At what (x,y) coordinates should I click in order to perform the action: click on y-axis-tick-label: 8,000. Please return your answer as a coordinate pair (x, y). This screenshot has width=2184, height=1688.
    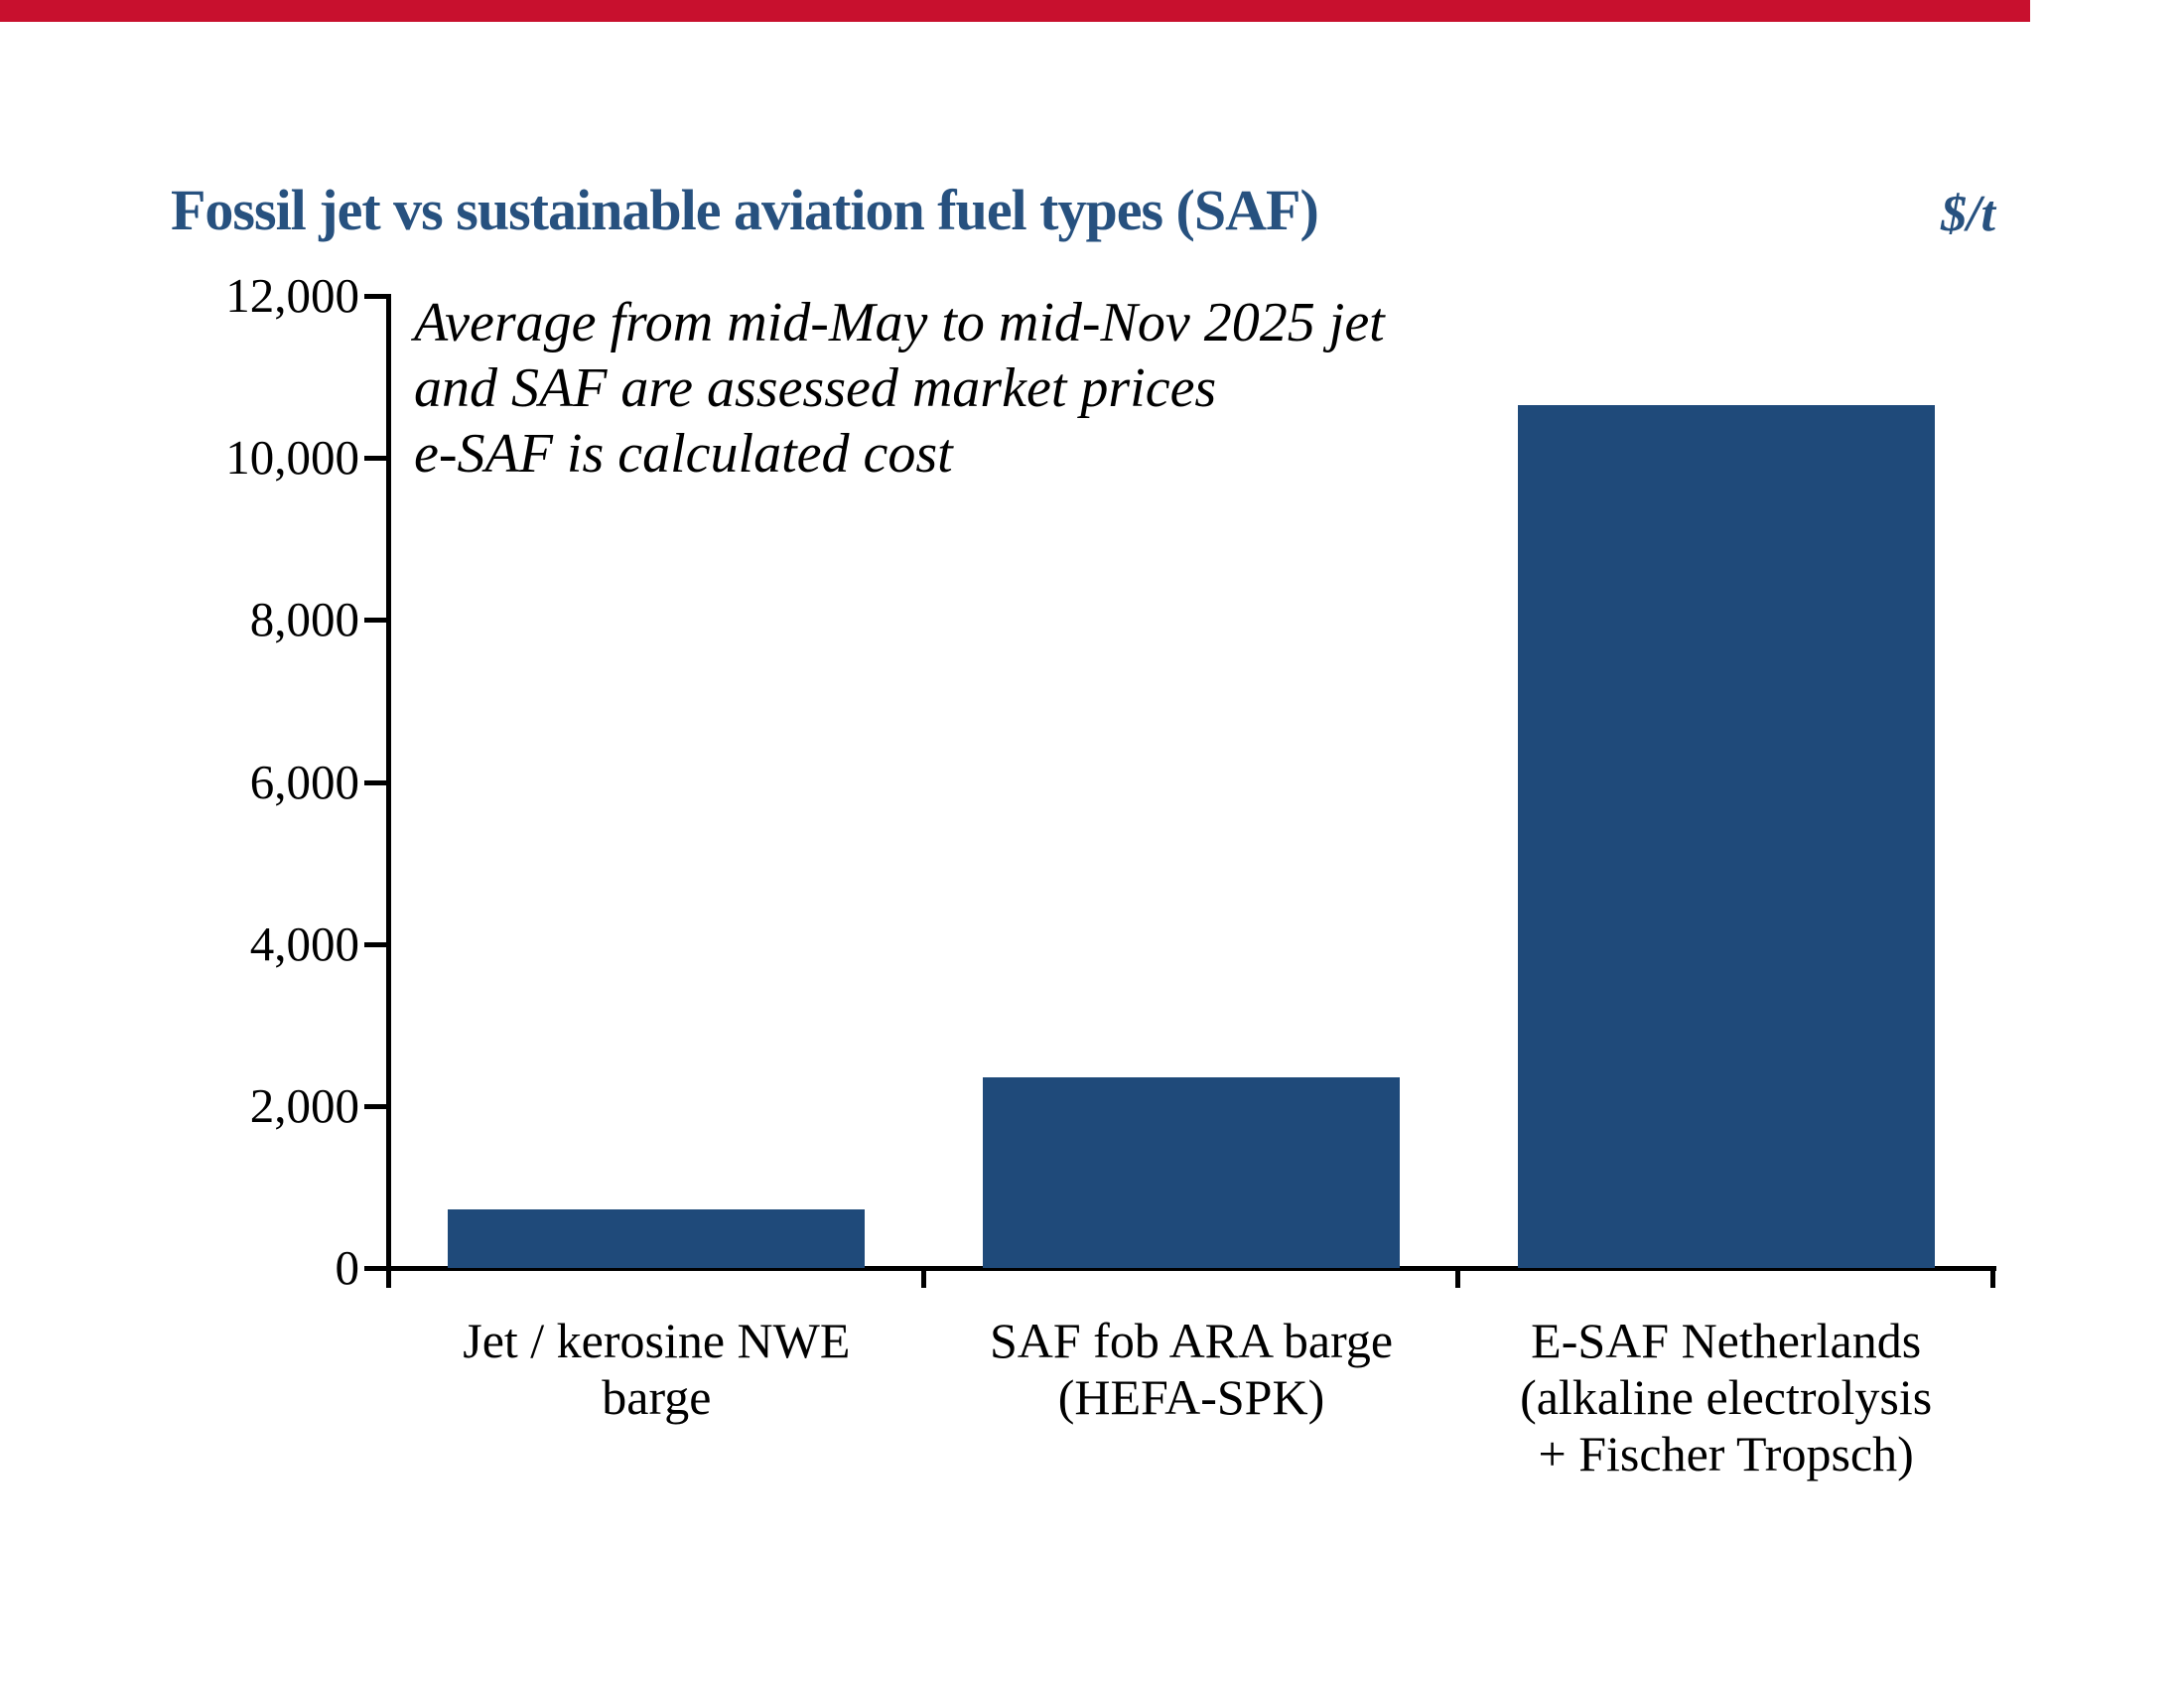
    Looking at the image, I should click on (304, 619).